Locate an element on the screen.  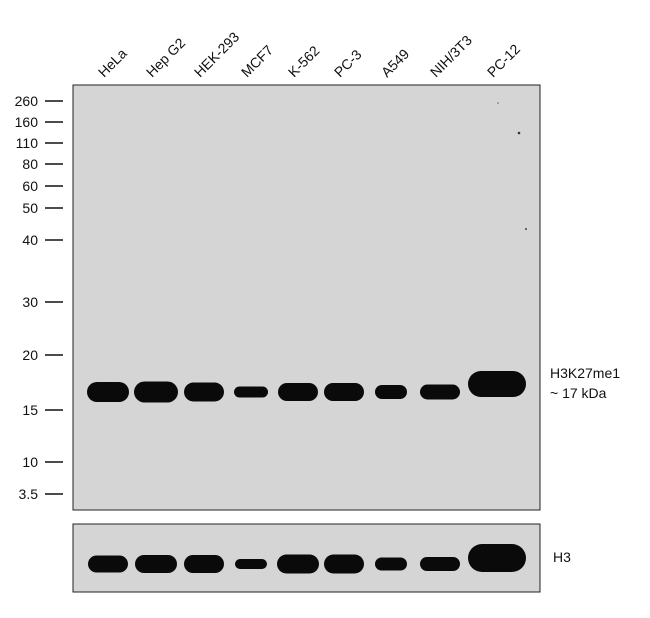
marker-label: 40 is located at coordinates (30, 240).